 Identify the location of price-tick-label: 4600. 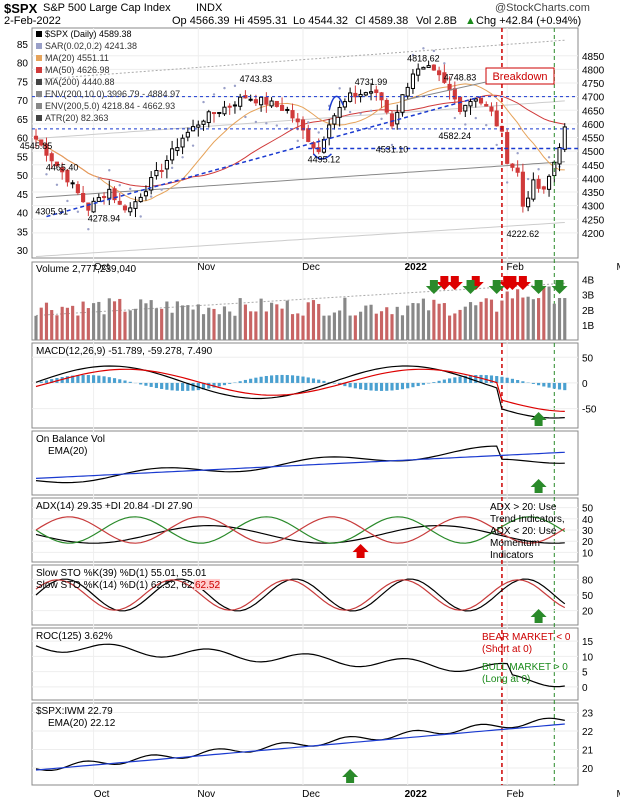
(593, 125).